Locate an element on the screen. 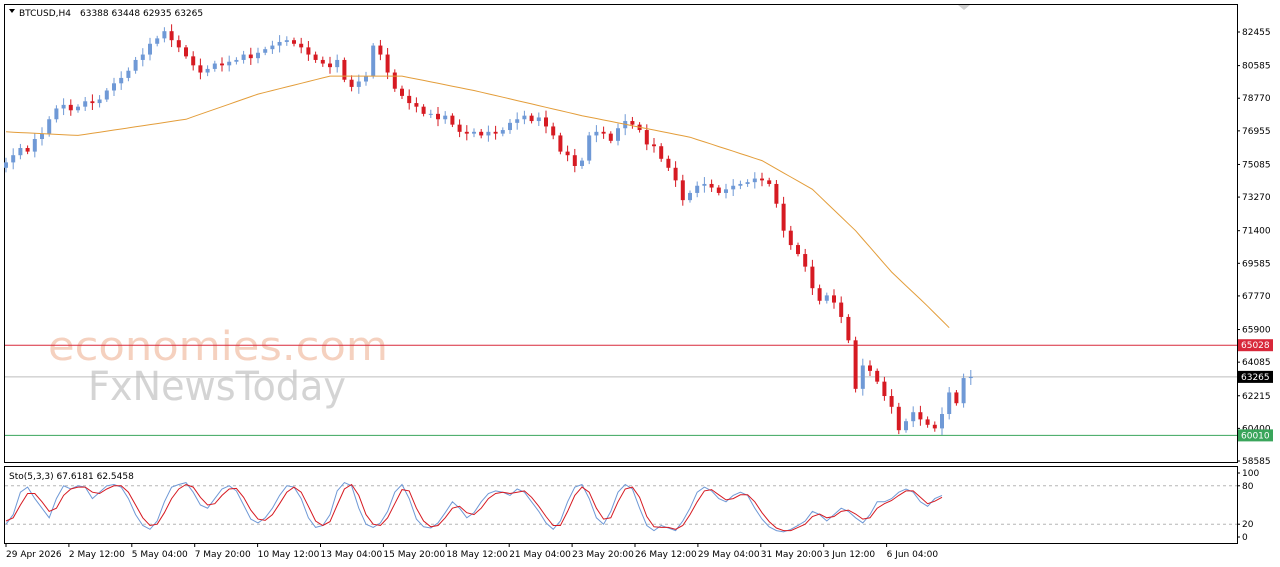 This screenshot has height=567, width=1280. stoch-level-lines is located at coordinates (621, 505).